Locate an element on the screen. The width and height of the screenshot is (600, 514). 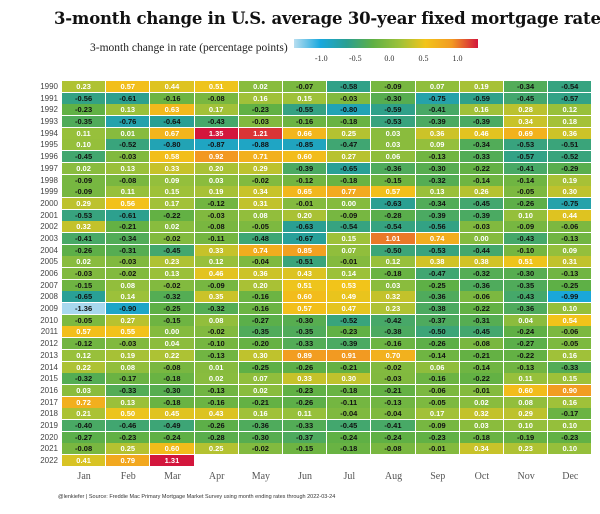
heatmap-cell: -0.44 is located at coordinates (481, 250).